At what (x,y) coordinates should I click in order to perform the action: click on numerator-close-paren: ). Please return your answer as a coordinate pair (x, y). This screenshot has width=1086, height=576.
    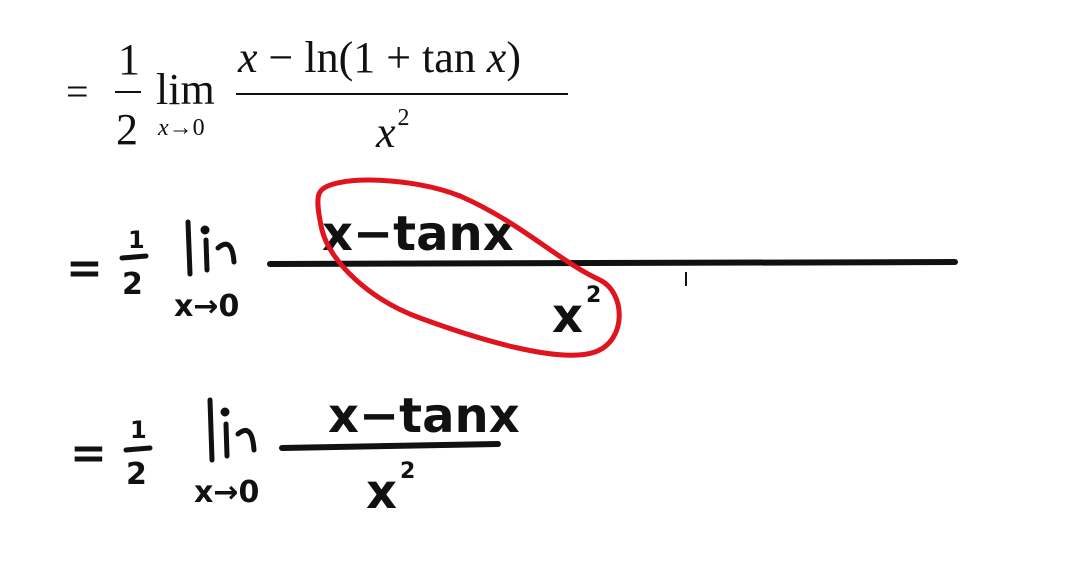
    Looking at the image, I should click on (513, 57).